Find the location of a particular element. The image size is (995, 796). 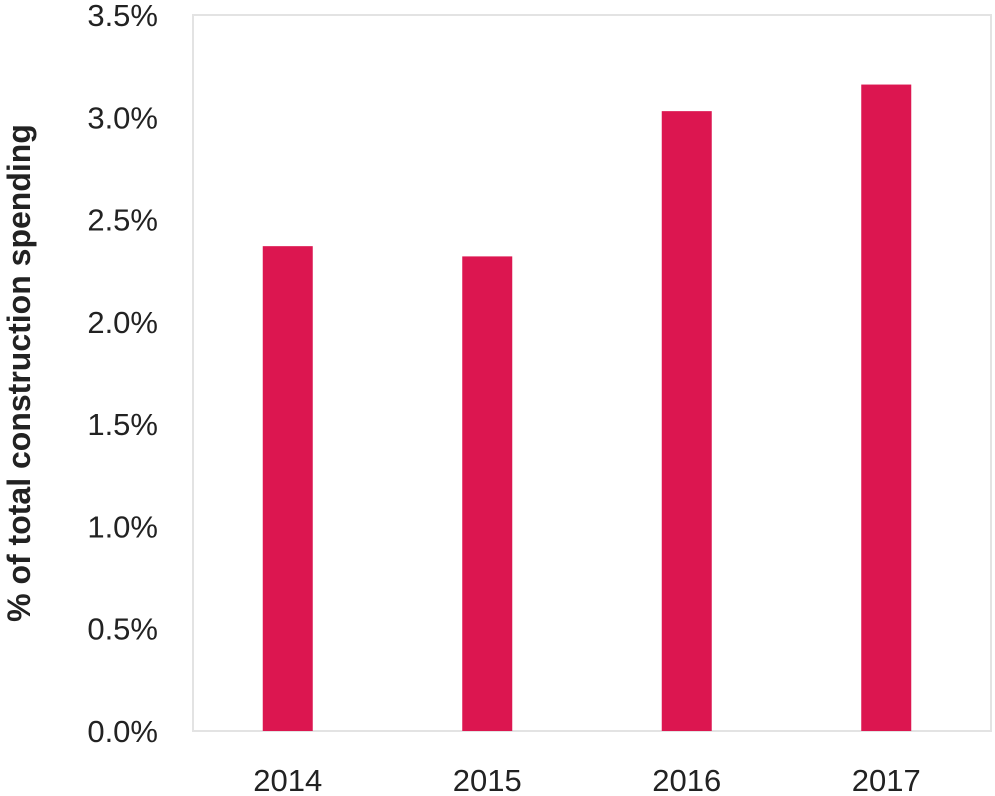

x-axis-ticks: 2014 2015 2016 2017 is located at coordinates (586, 779).